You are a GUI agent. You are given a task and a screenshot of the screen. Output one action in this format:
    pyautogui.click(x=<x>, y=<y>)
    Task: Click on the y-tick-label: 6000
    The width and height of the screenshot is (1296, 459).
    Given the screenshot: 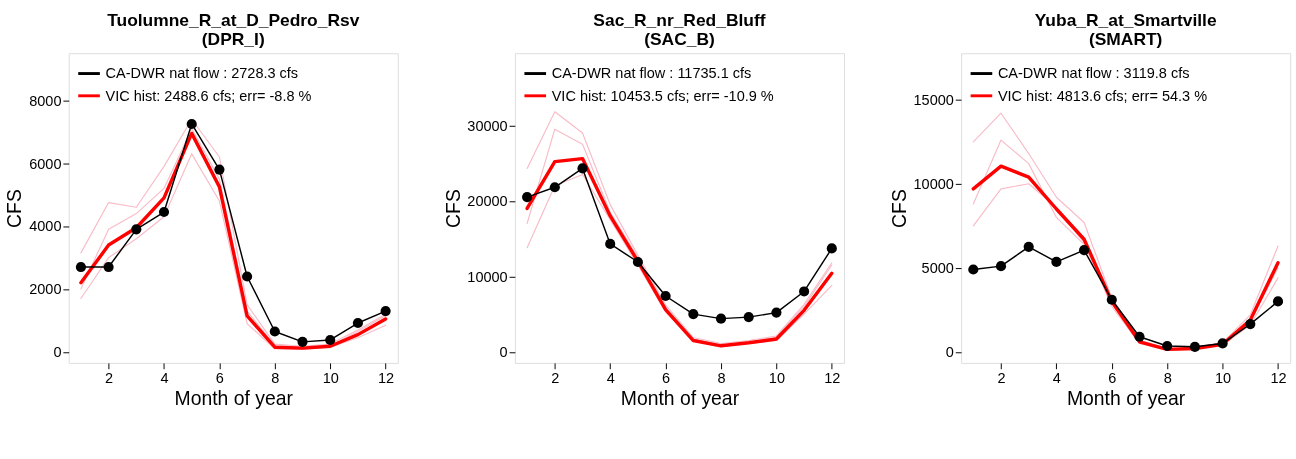 What is the action you would take?
    pyautogui.click(x=45, y=163)
    